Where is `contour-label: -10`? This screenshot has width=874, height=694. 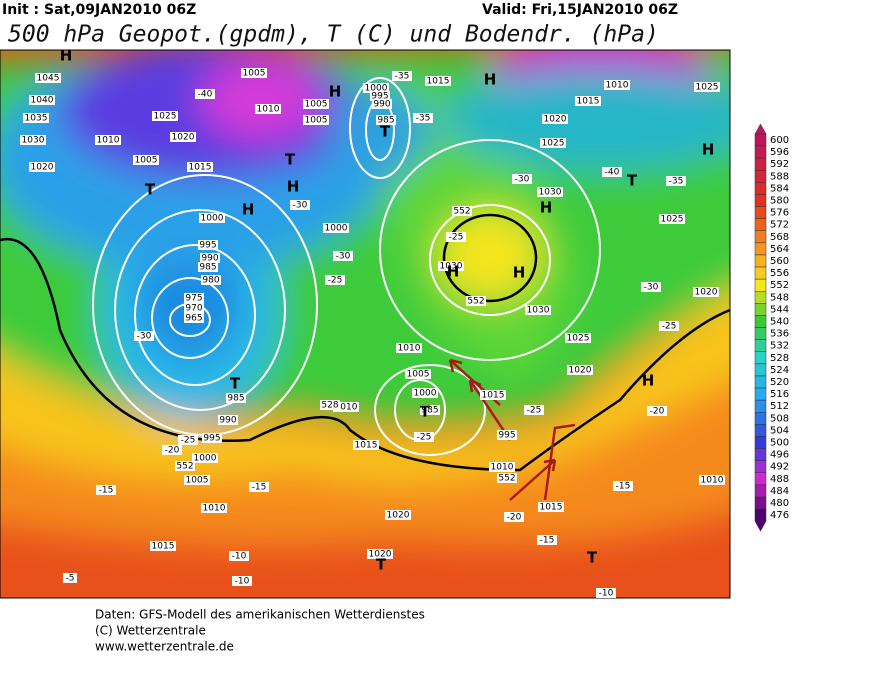
contour-label: -10 is located at coordinates (606, 594).